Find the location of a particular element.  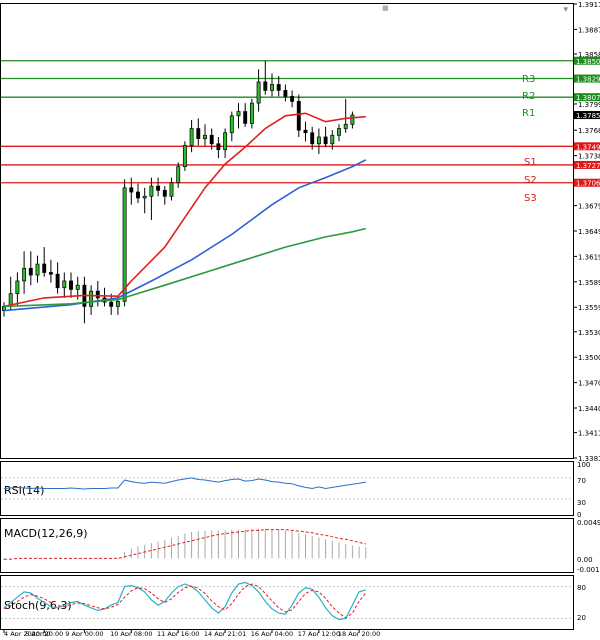

price-axis-tick-label: 1.34700 is located at coordinates (589, 384).